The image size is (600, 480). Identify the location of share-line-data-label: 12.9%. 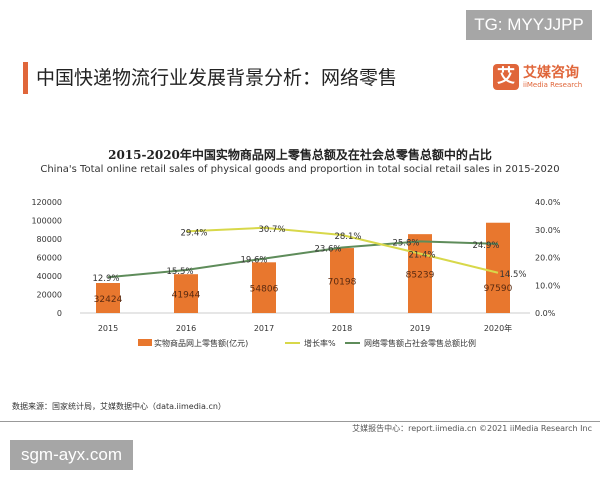
(105, 279).